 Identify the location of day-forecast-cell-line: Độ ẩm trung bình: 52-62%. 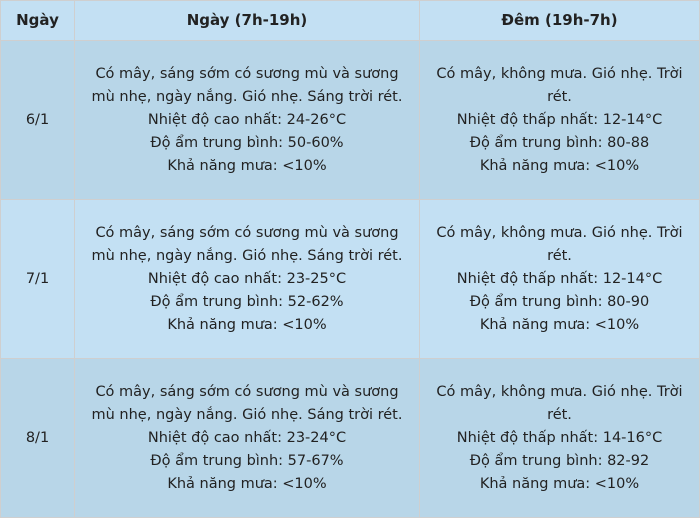
(247, 301).